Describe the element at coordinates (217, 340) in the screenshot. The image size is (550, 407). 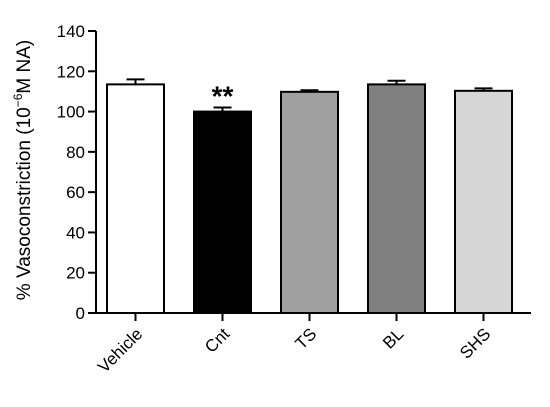
I see `x-tick-label: Cnt` at that location.